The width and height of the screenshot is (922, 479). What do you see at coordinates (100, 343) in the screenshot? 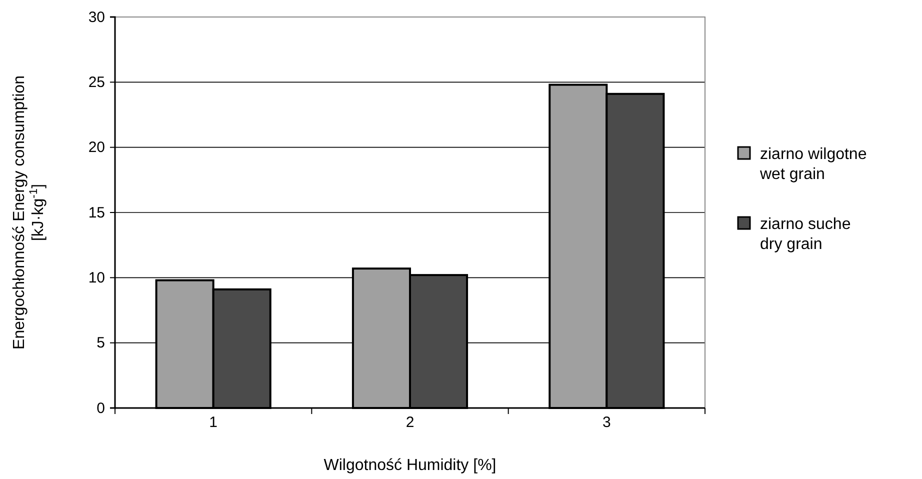
I see `y-tick-label: 5` at bounding box center [100, 343].